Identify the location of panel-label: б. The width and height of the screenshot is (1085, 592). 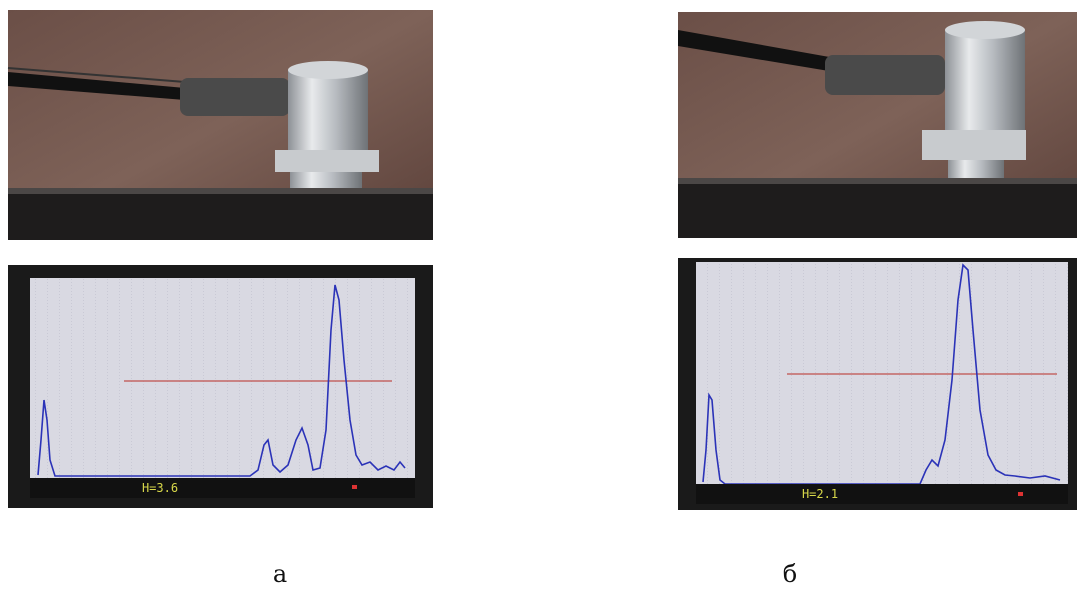
(790, 574).